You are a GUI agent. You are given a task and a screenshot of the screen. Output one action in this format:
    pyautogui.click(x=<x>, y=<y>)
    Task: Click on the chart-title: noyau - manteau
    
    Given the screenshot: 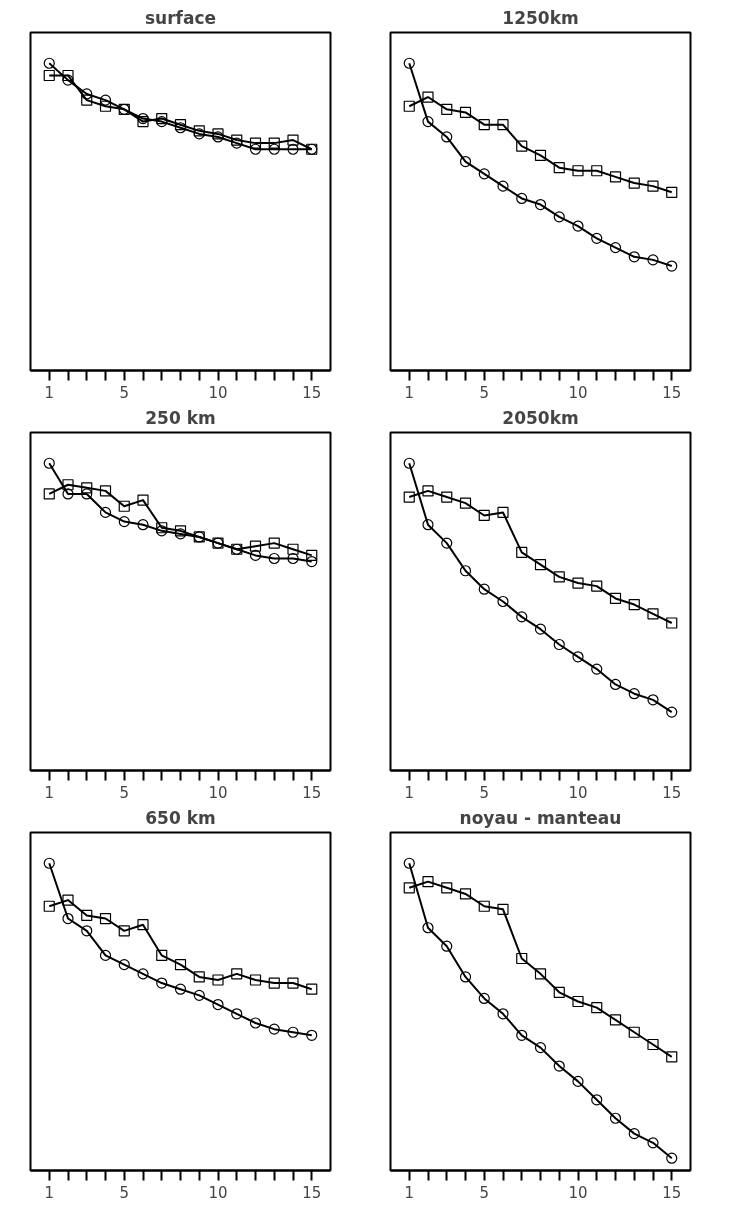 What is the action you would take?
    pyautogui.click(x=540, y=817)
    